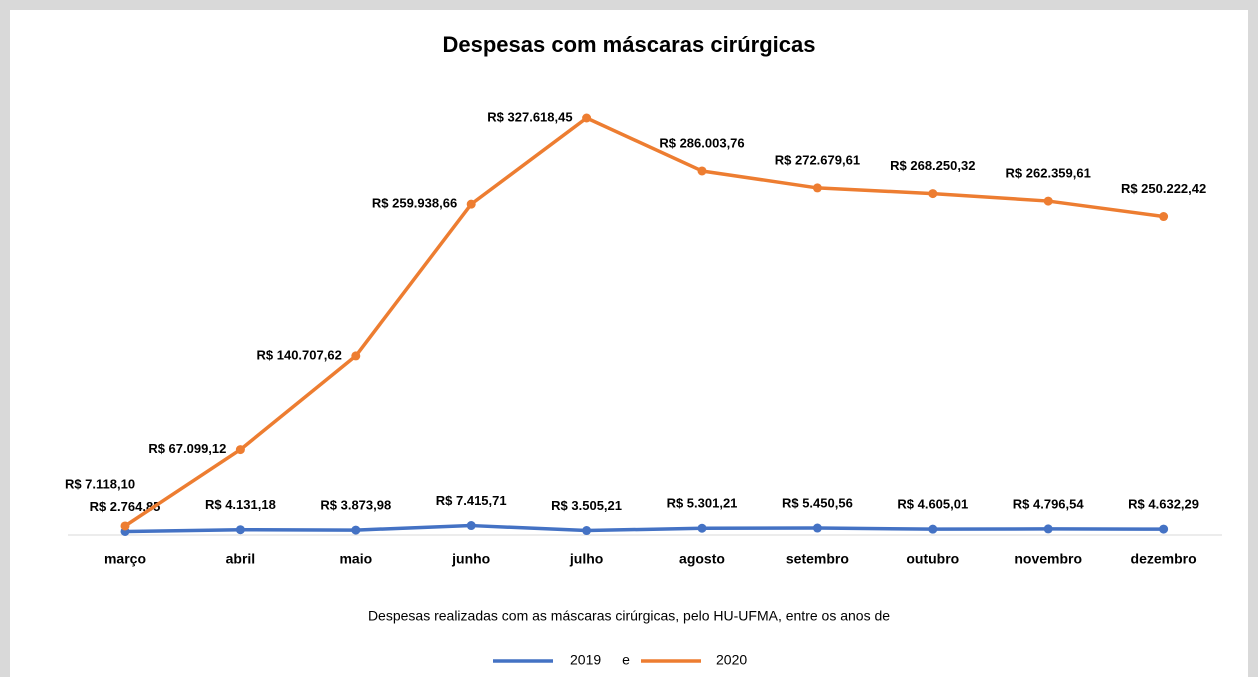  Describe the element at coordinates (355, 559) in the screenshot. I see `x-tick-label: maio` at that location.